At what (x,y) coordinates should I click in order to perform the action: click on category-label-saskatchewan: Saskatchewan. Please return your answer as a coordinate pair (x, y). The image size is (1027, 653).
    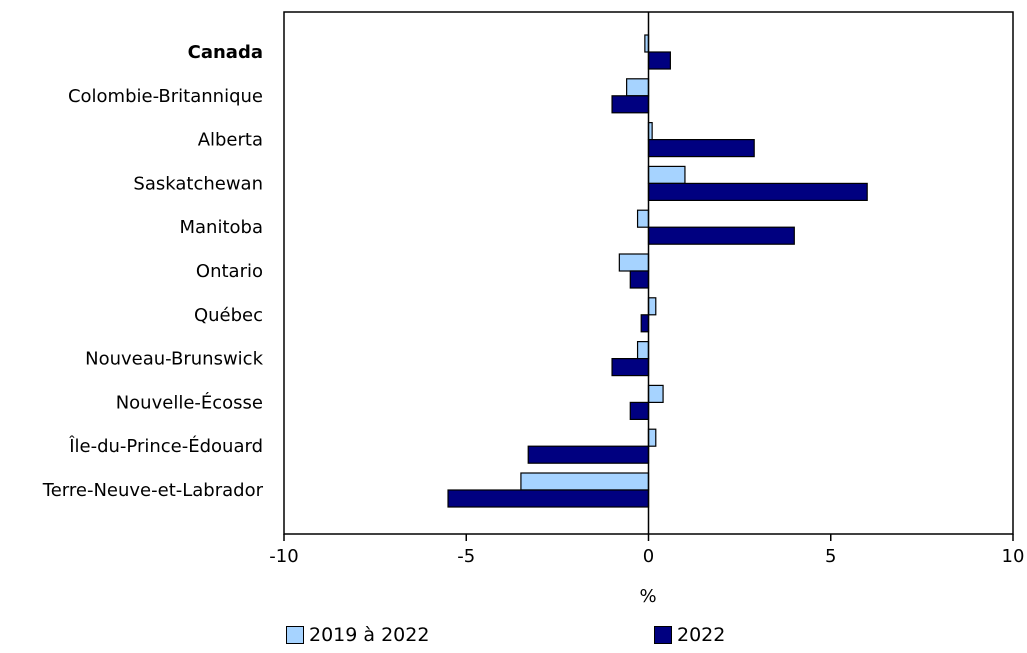
    Looking at the image, I should click on (198, 183).